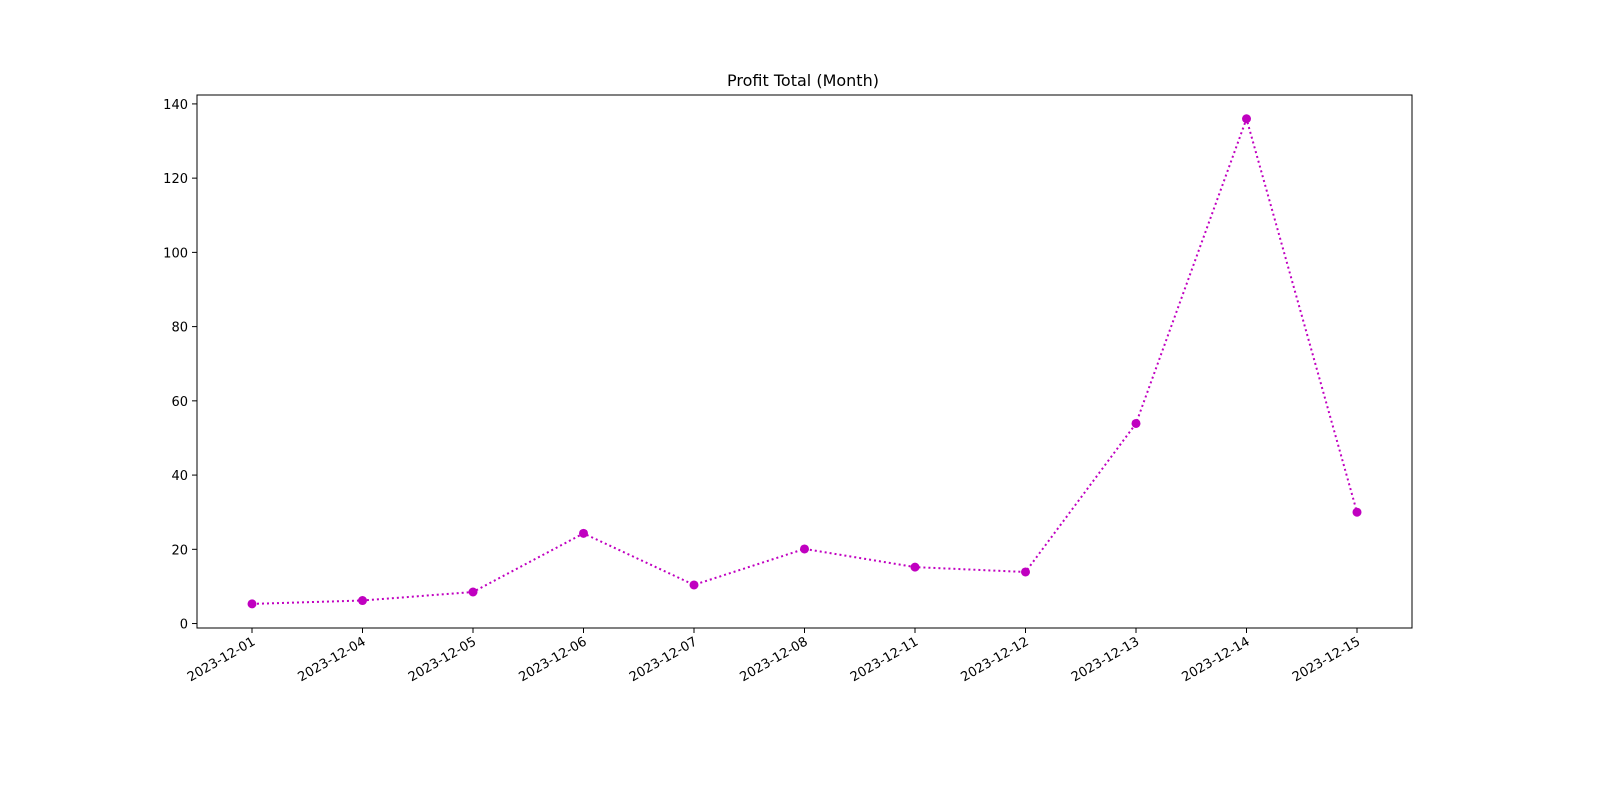  What do you see at coordinates (180, 365) in the screenshot?
I see `y-axis: 0 20 40 60 80 100 120 140` at bounding box center [180, 365].